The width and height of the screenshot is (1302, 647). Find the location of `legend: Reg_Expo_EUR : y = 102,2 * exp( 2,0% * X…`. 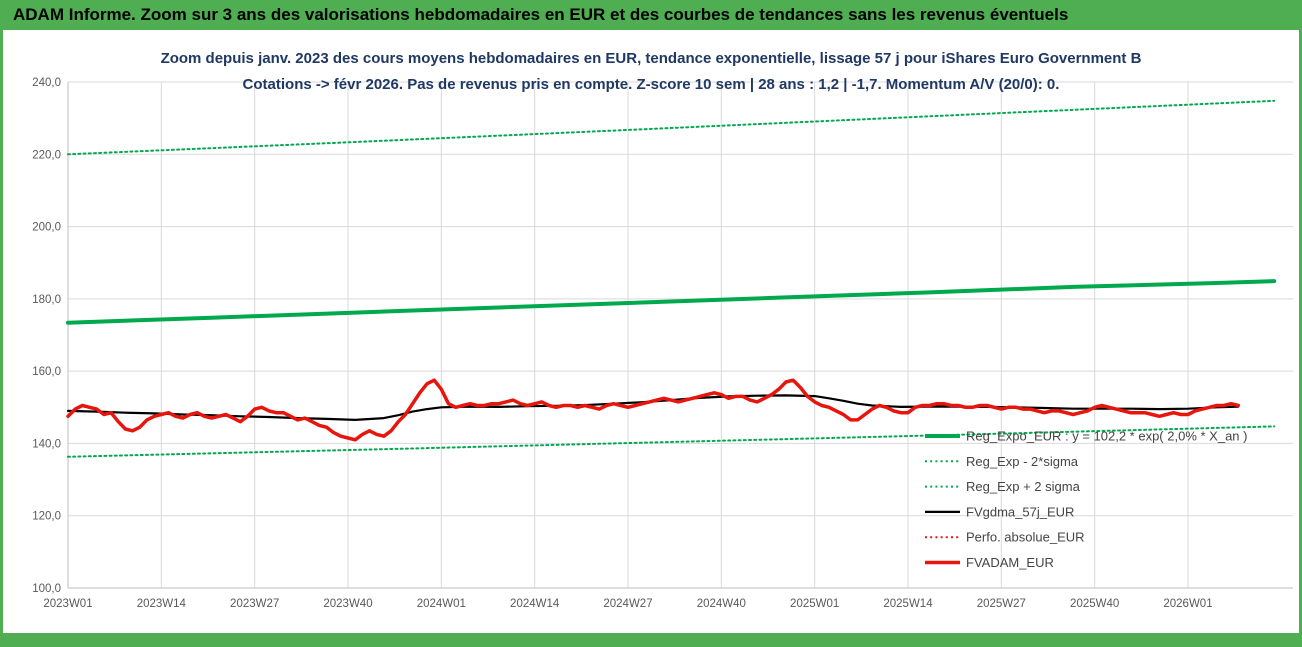

legend: Reg_Expo_EUR : y = 102,2 * exp( 2,0% * X… is located at coordinates (1086, 499).